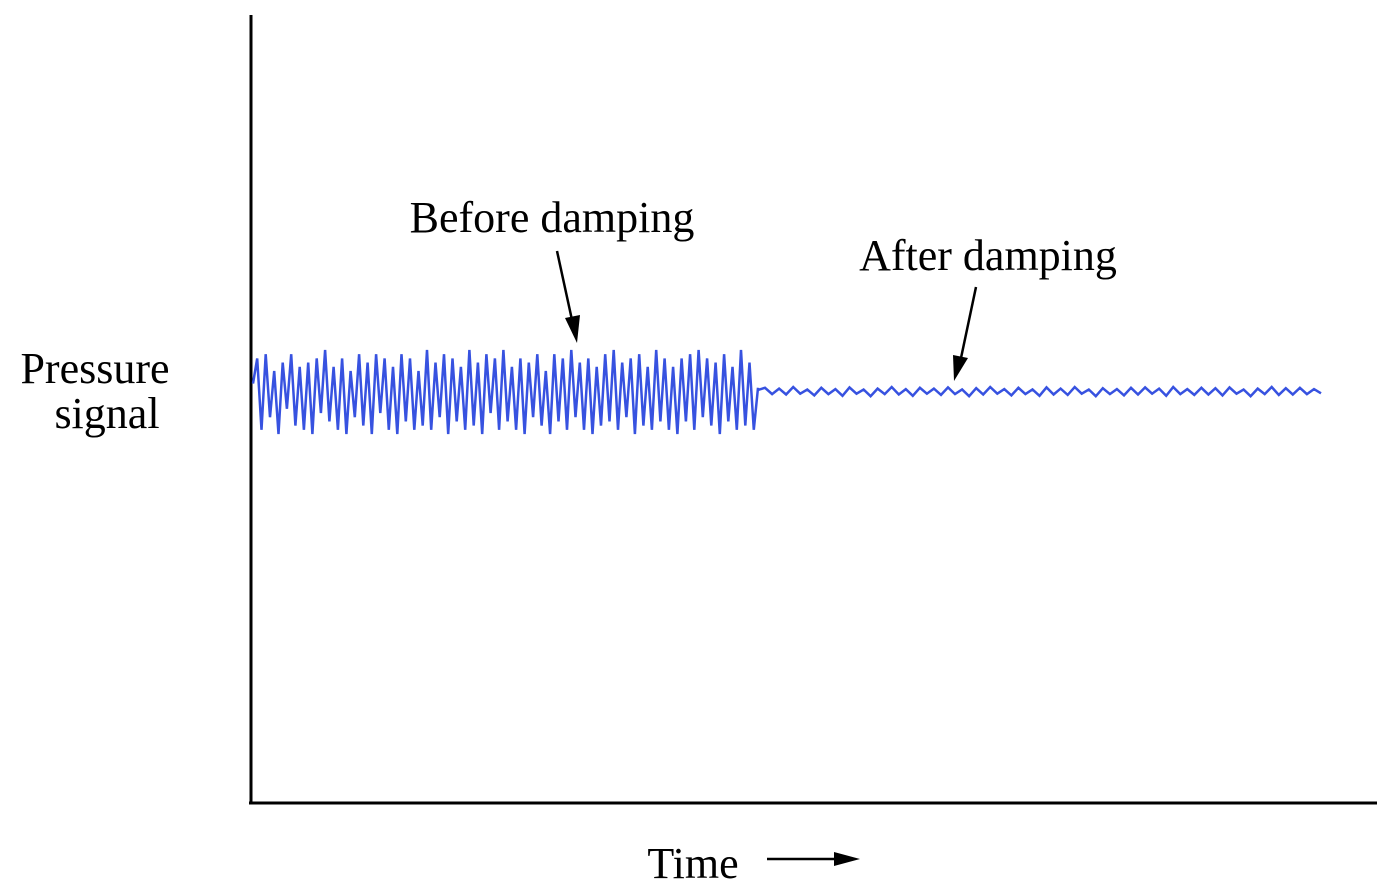 The image size is (1392, 896). Describe the element at coordinates (988, 255) in the screenshot. I see `annotation-after-damping: After damping` at that location.